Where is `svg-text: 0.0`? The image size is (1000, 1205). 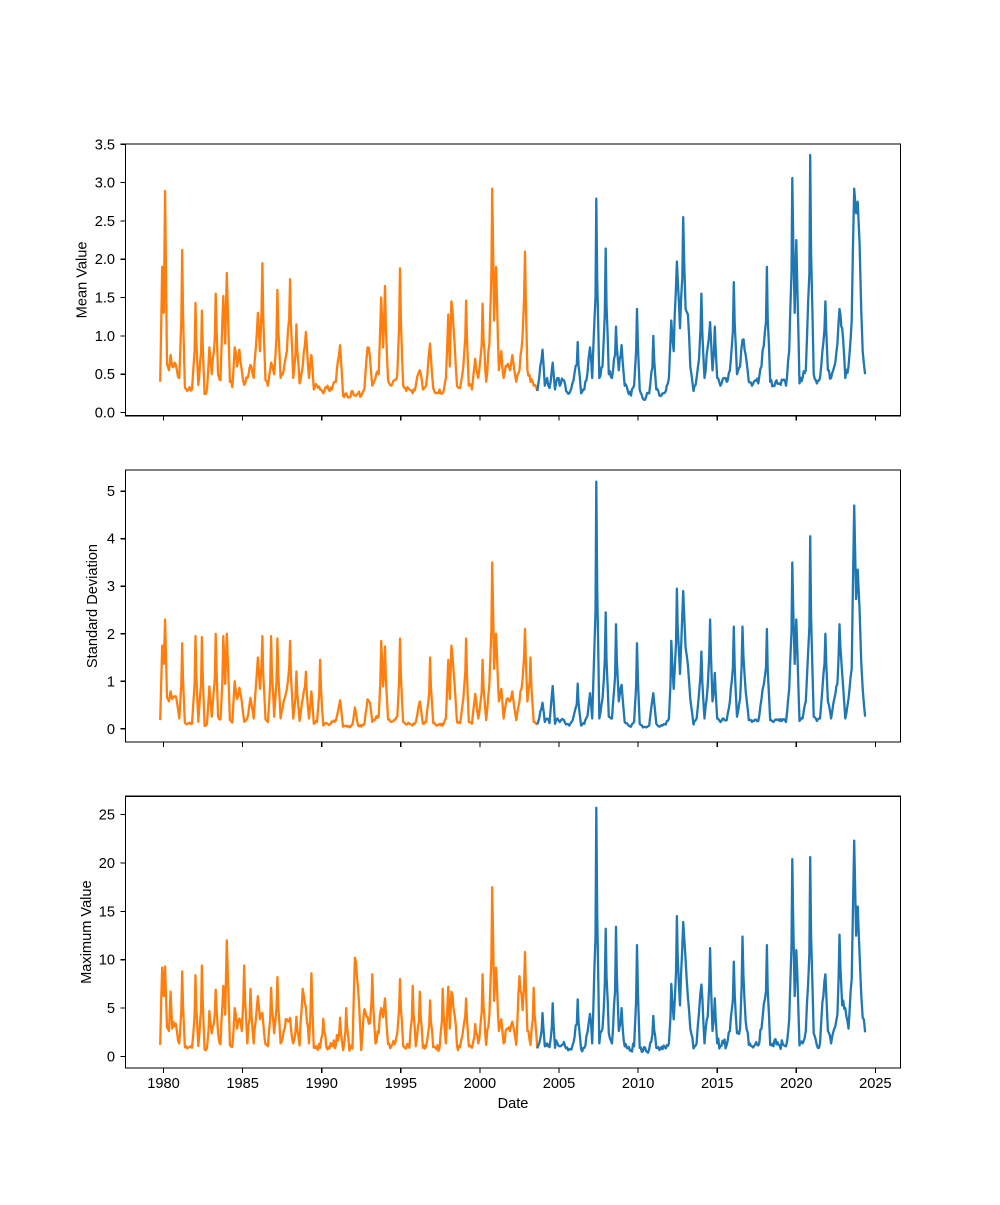
svg-text: 0.0 is located at coordinates (105, 414).